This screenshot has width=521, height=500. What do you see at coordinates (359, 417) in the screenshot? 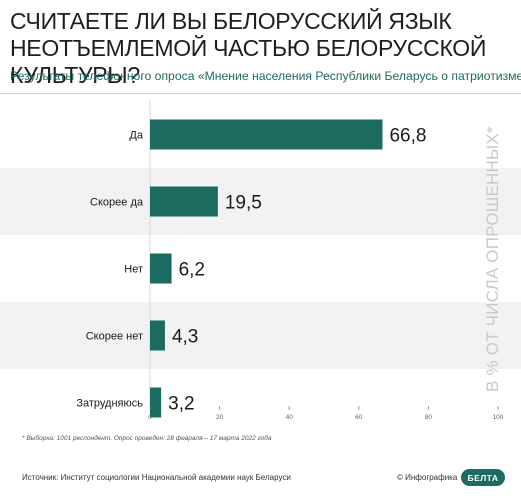
I see `x-tick-label: 60` at bounding box center [359, 417].